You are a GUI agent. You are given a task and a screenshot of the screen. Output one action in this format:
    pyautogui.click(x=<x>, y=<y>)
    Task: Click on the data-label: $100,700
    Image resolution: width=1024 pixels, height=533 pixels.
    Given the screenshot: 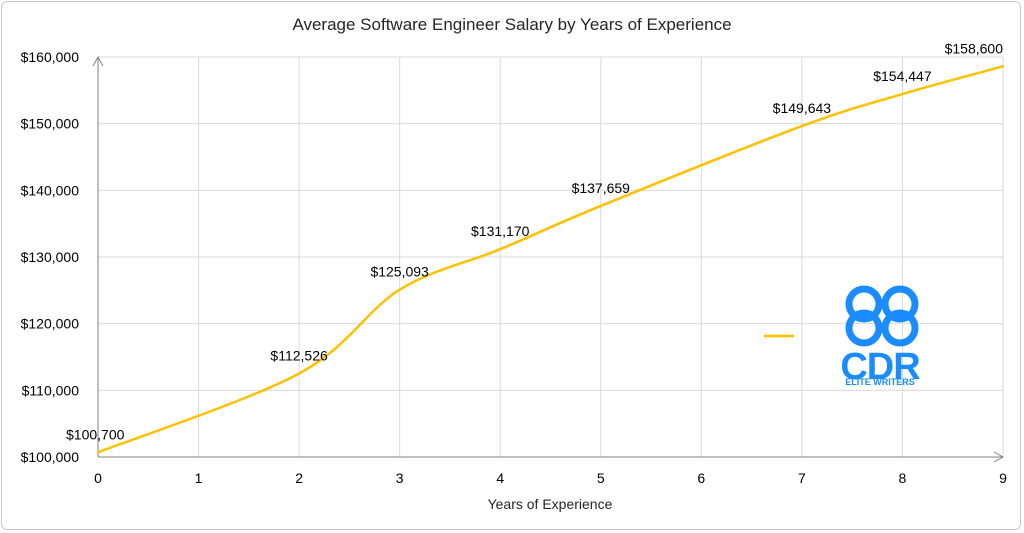 What is the action you would take?
    pyautogui.click(x=95, y=434)
    